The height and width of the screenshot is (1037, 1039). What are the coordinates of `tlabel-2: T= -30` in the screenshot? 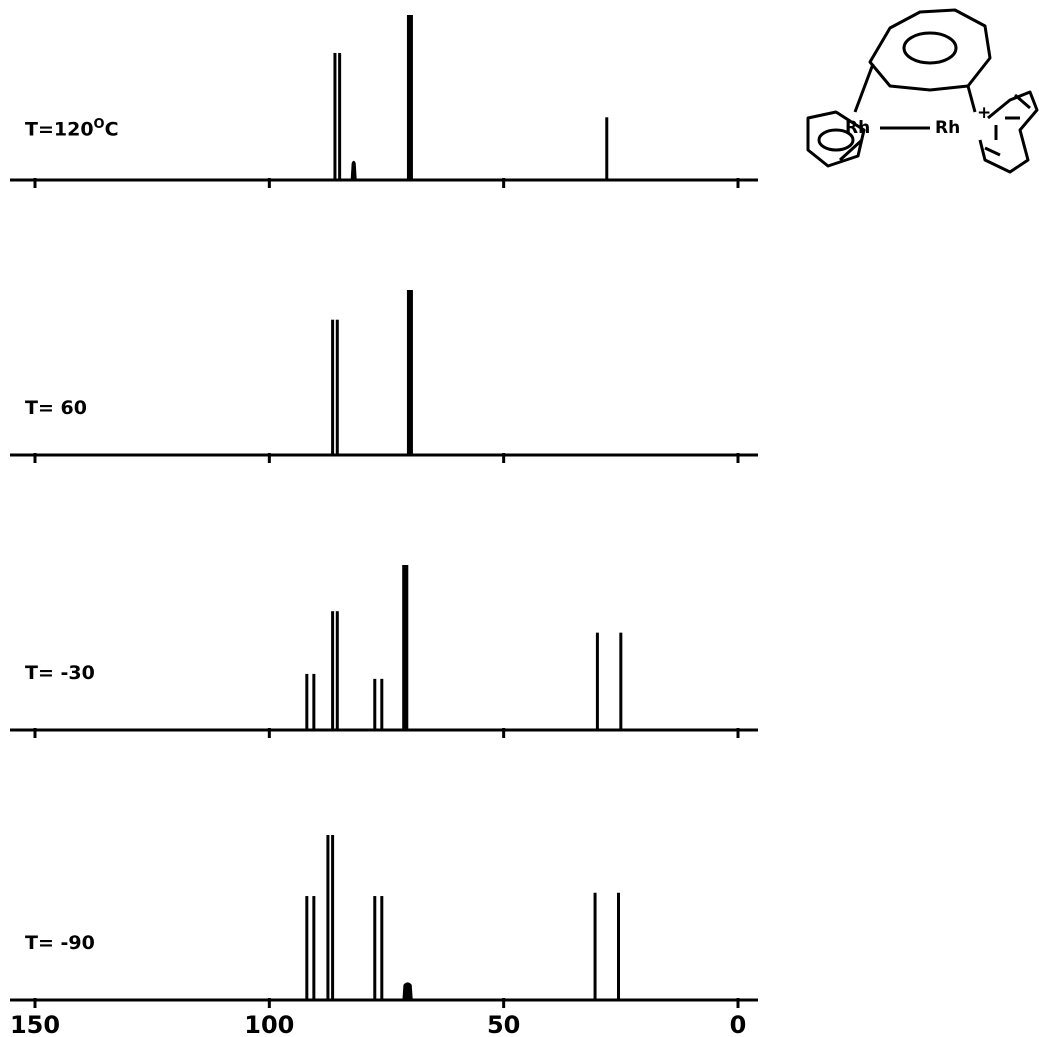 It's located at (60, 673).